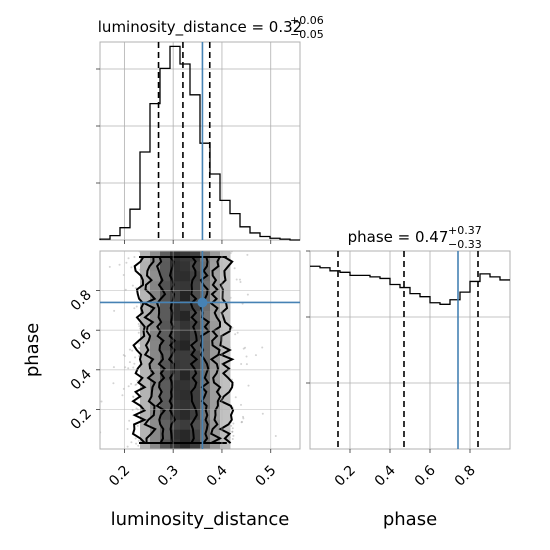 This screenshot has width=550, height=550. I want to click on luminosity-distance-histogram-panel, so click(198, 142).